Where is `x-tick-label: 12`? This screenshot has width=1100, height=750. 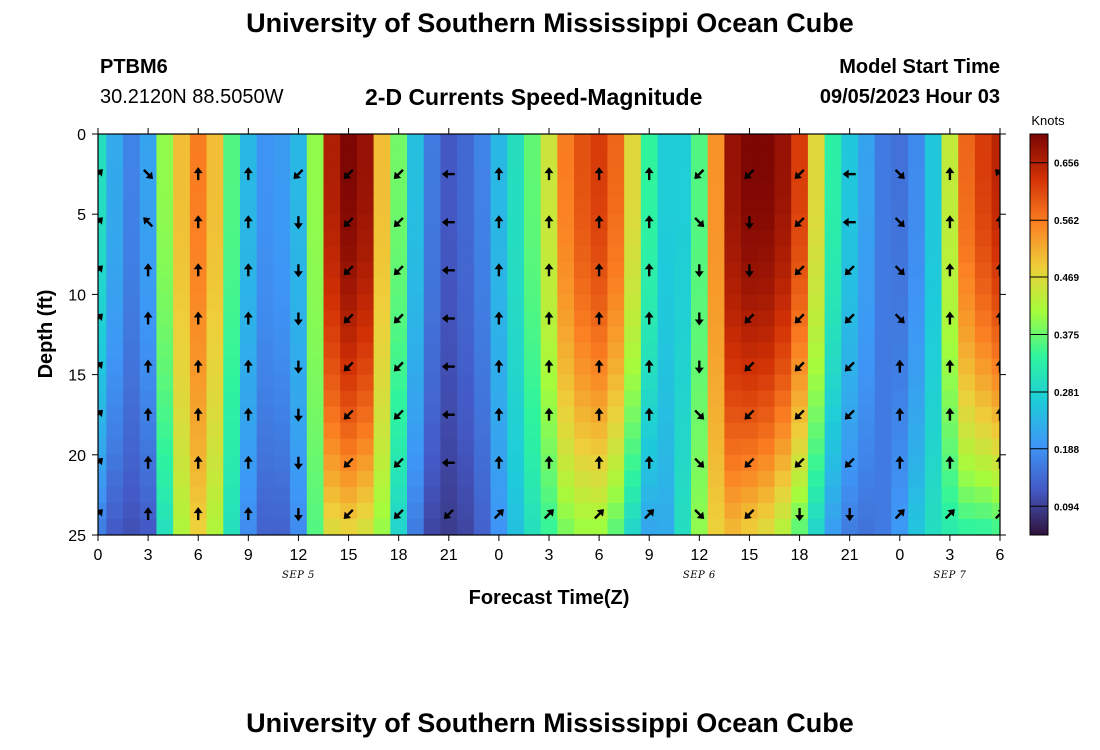
x-tick-label: 12 is located at coordinates (699, 555).